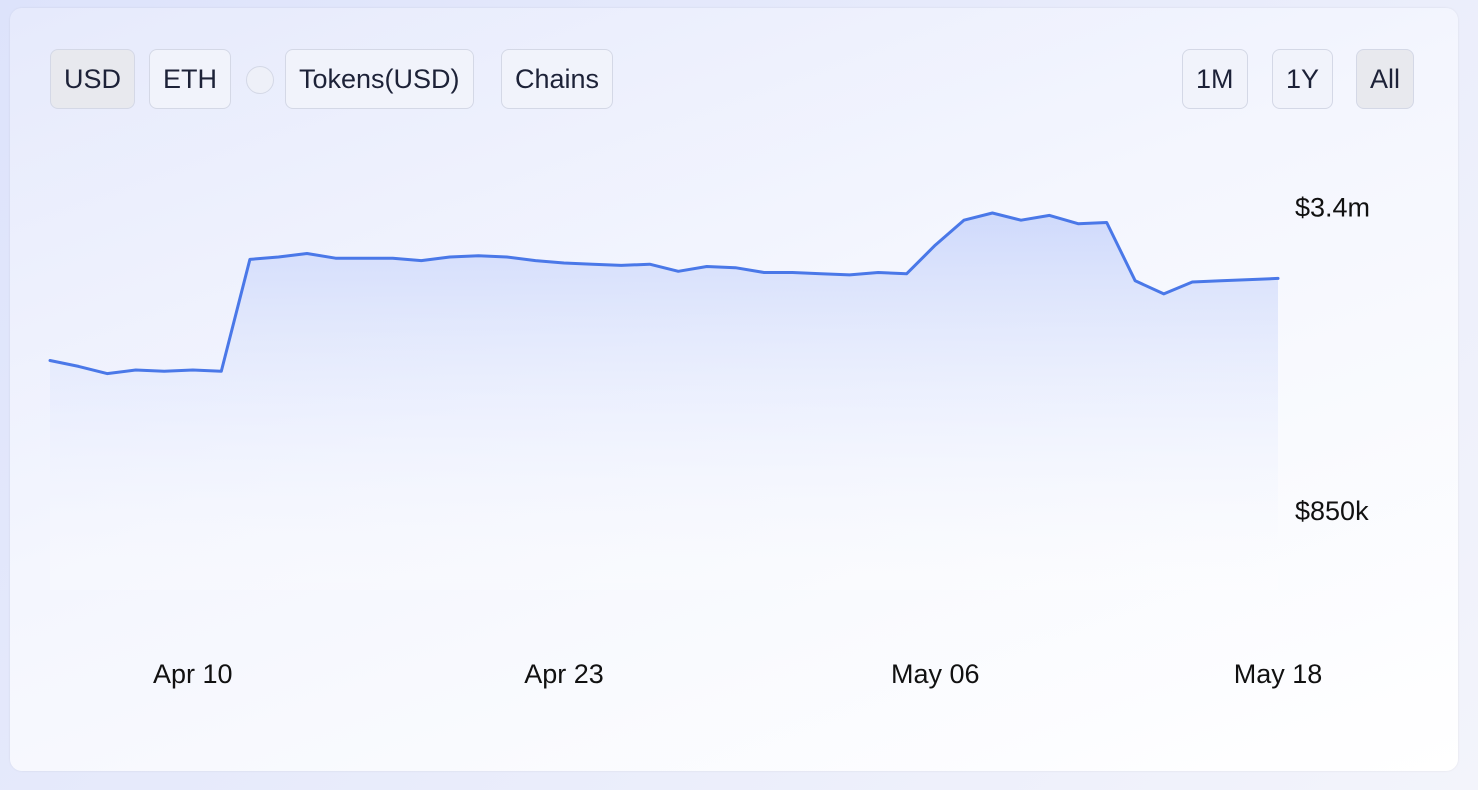 Image resolution: width=1478 pixels, height=790 pixels. What do you see at coordinates (564, 674) in the screenshot?
I see `x-tick-label: Apr 23` at bounding box center [564, 674].